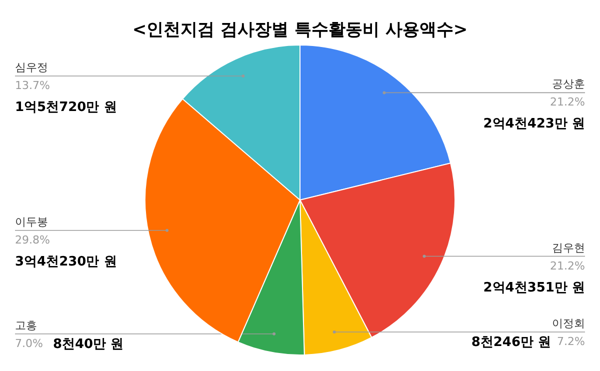 Image resolution: width=600 pixels, height=371 pixels. What do you see at coordinates (88, 344) in the screenshot?
I see `text: 8천40만 원` at bounding box center [88, 344].